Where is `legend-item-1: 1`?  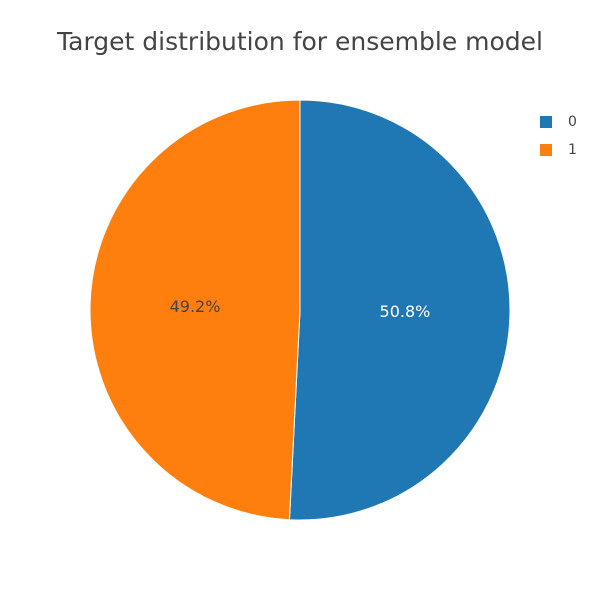 legend-item-1: 1 is located at coordinates (558, 150).